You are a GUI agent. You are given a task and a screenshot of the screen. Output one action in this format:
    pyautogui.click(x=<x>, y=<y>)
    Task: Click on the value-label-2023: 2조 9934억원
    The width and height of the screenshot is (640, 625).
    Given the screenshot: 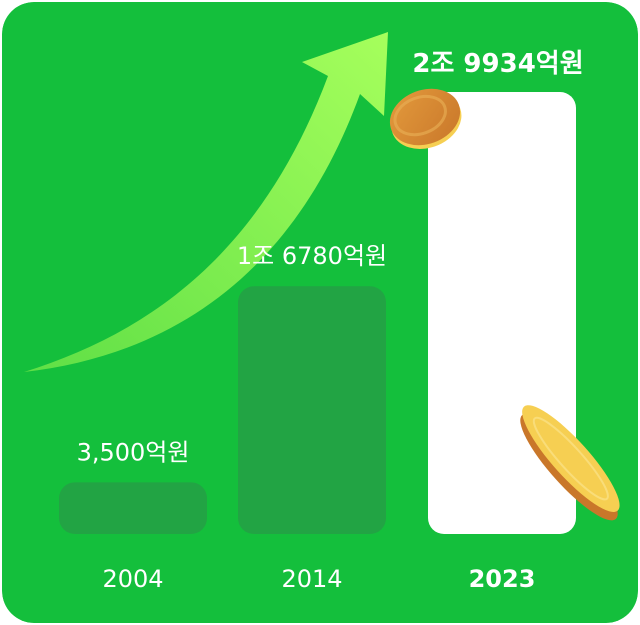 What is the action you would take?
    pyautogui.click(x=497, y=64)
    